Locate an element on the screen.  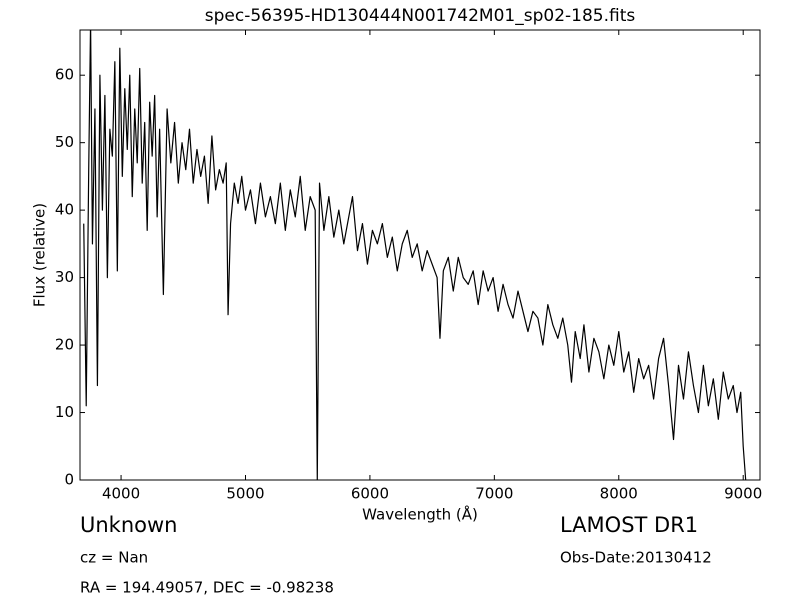
x-tick-label: 8000 is located at coordinates (619, 494).